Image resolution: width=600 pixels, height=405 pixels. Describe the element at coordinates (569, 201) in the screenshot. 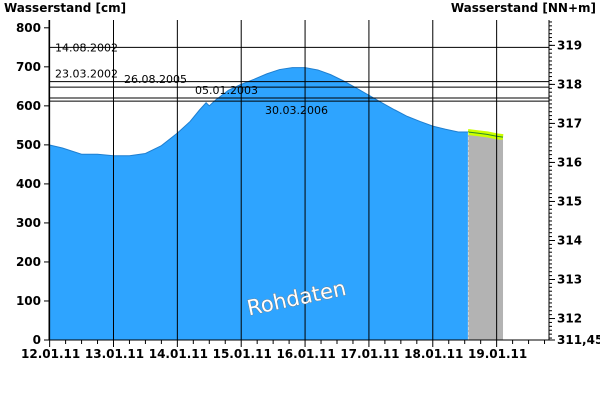

I see `y-right-tick-label: 315` at that location.